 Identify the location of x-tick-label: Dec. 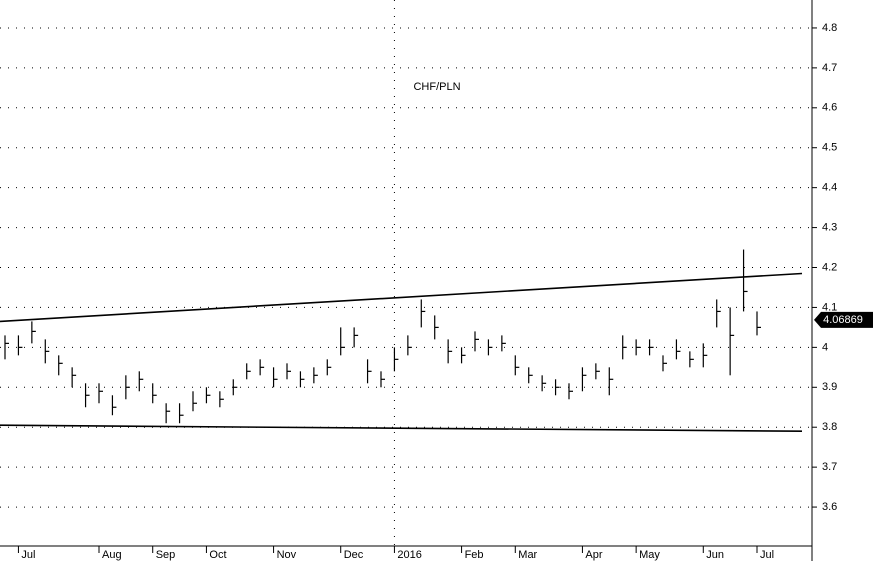
(354, 555).